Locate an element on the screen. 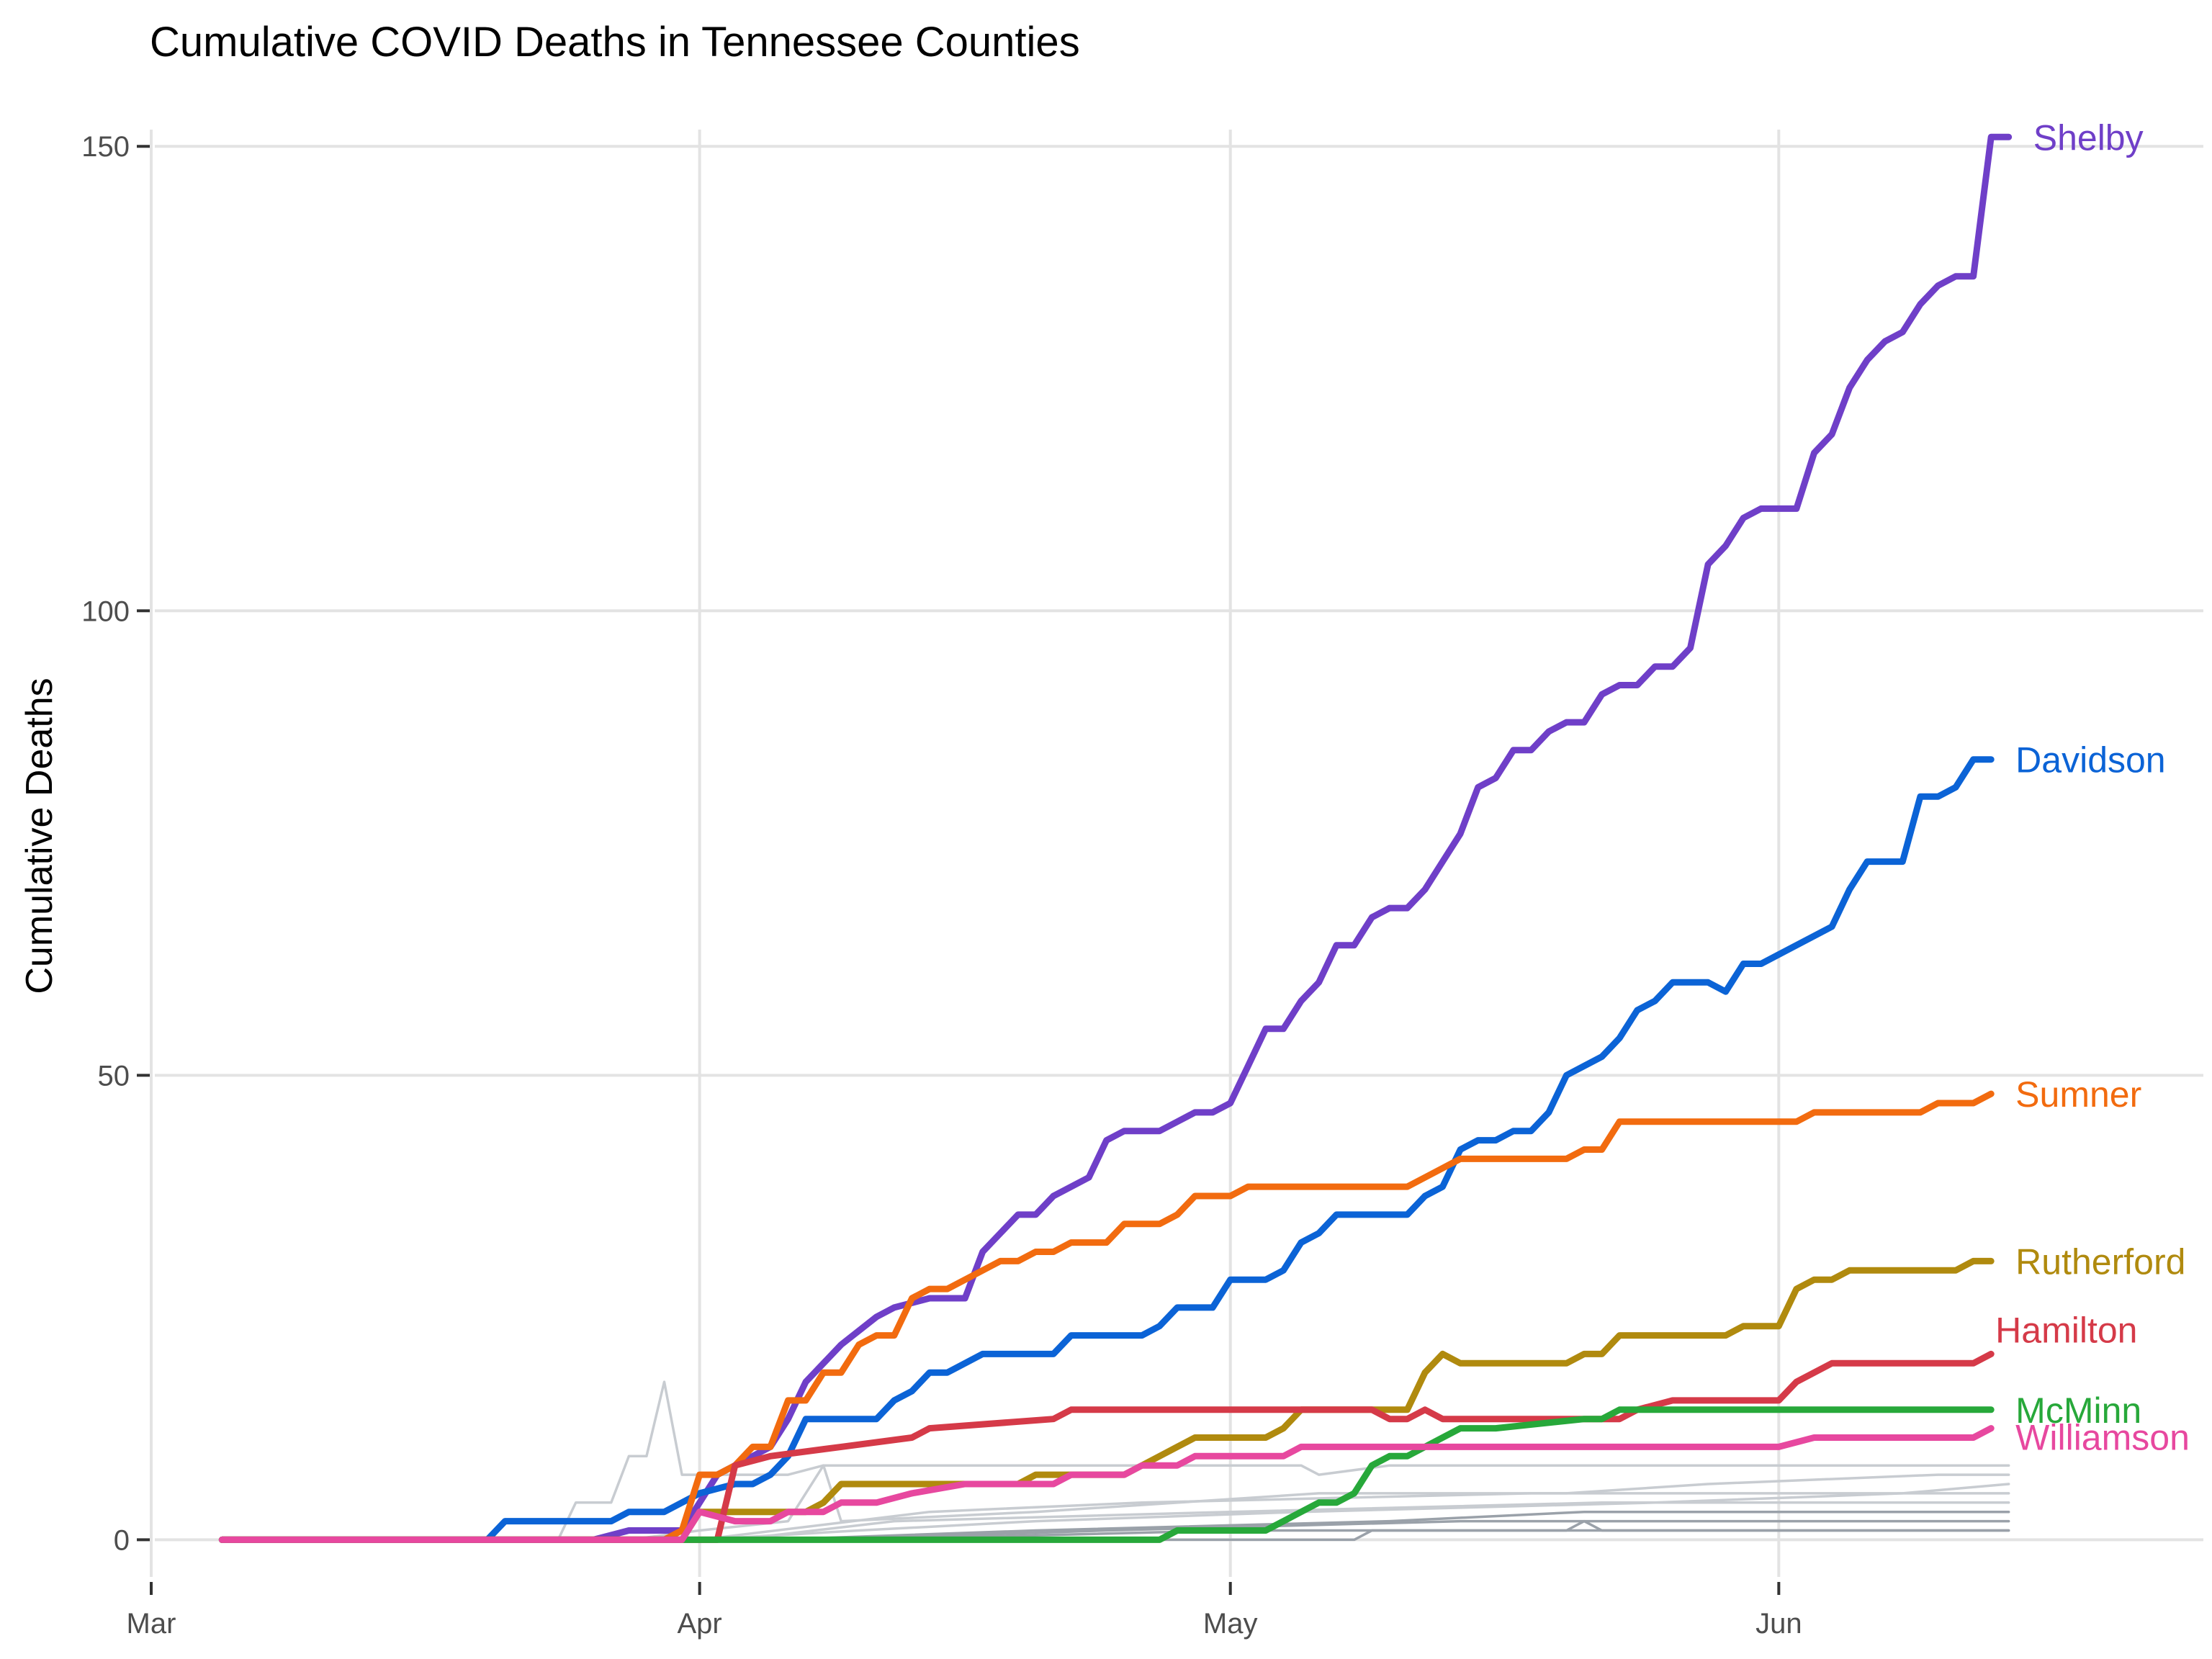 Image resolution: width=2212 pixels, height=1659 pixels. x-tick-label: Mar is located at coordinates (151, 1624).